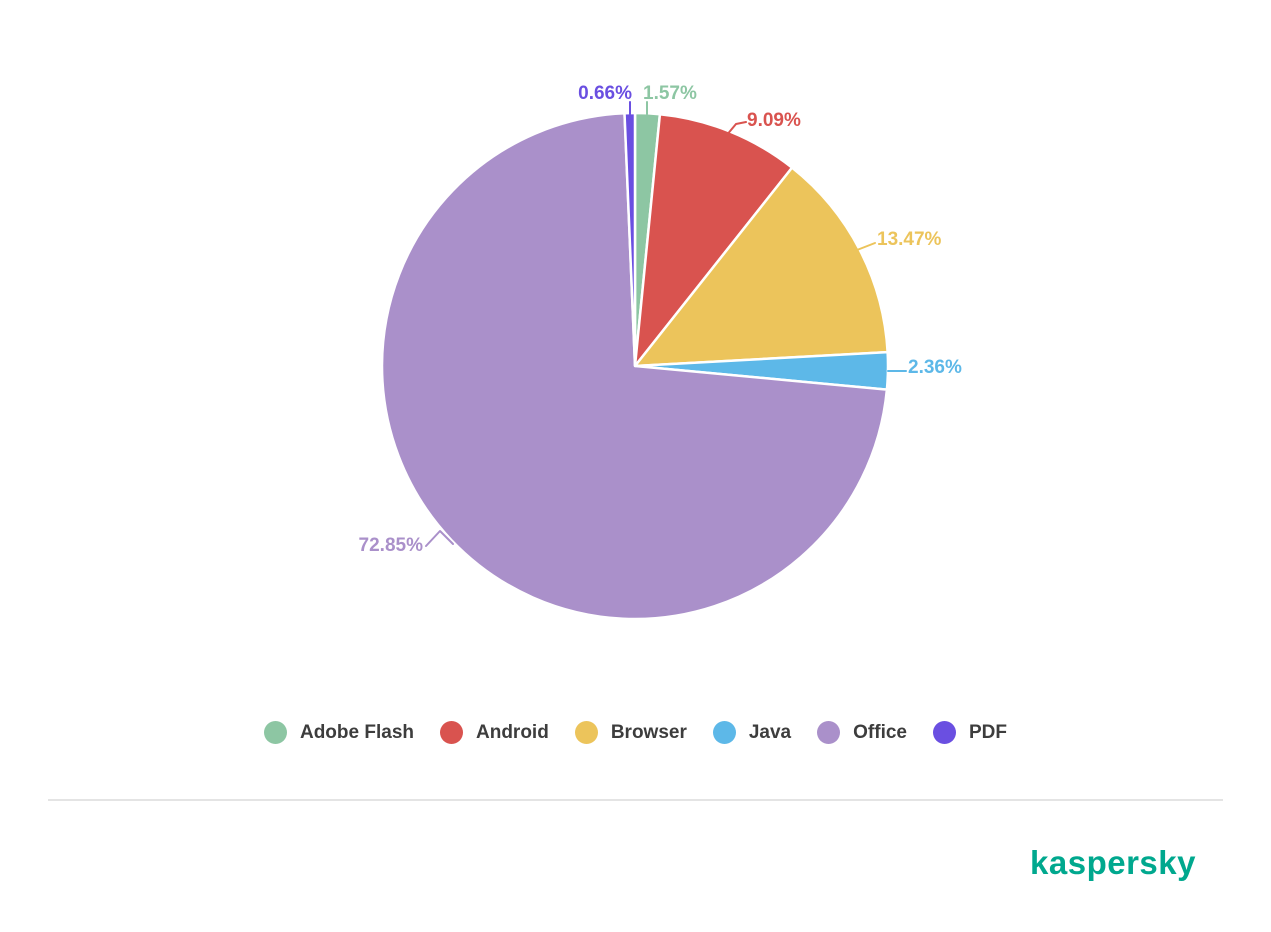 This screenshot has height=932, width=1271. I want to click on footer: kaspersky, so click(1113, 862).